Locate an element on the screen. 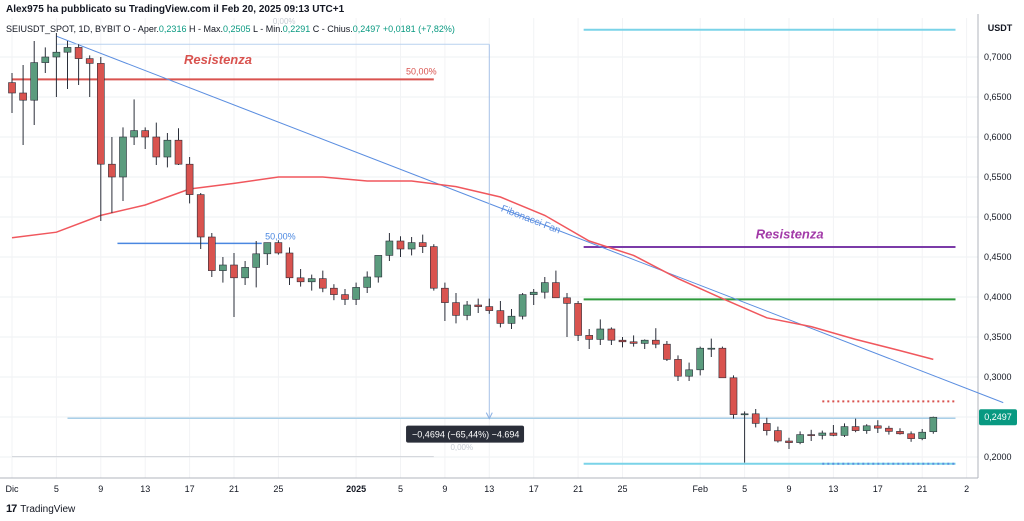  time-tick-label: Feb is located at coordinates (700, 489).